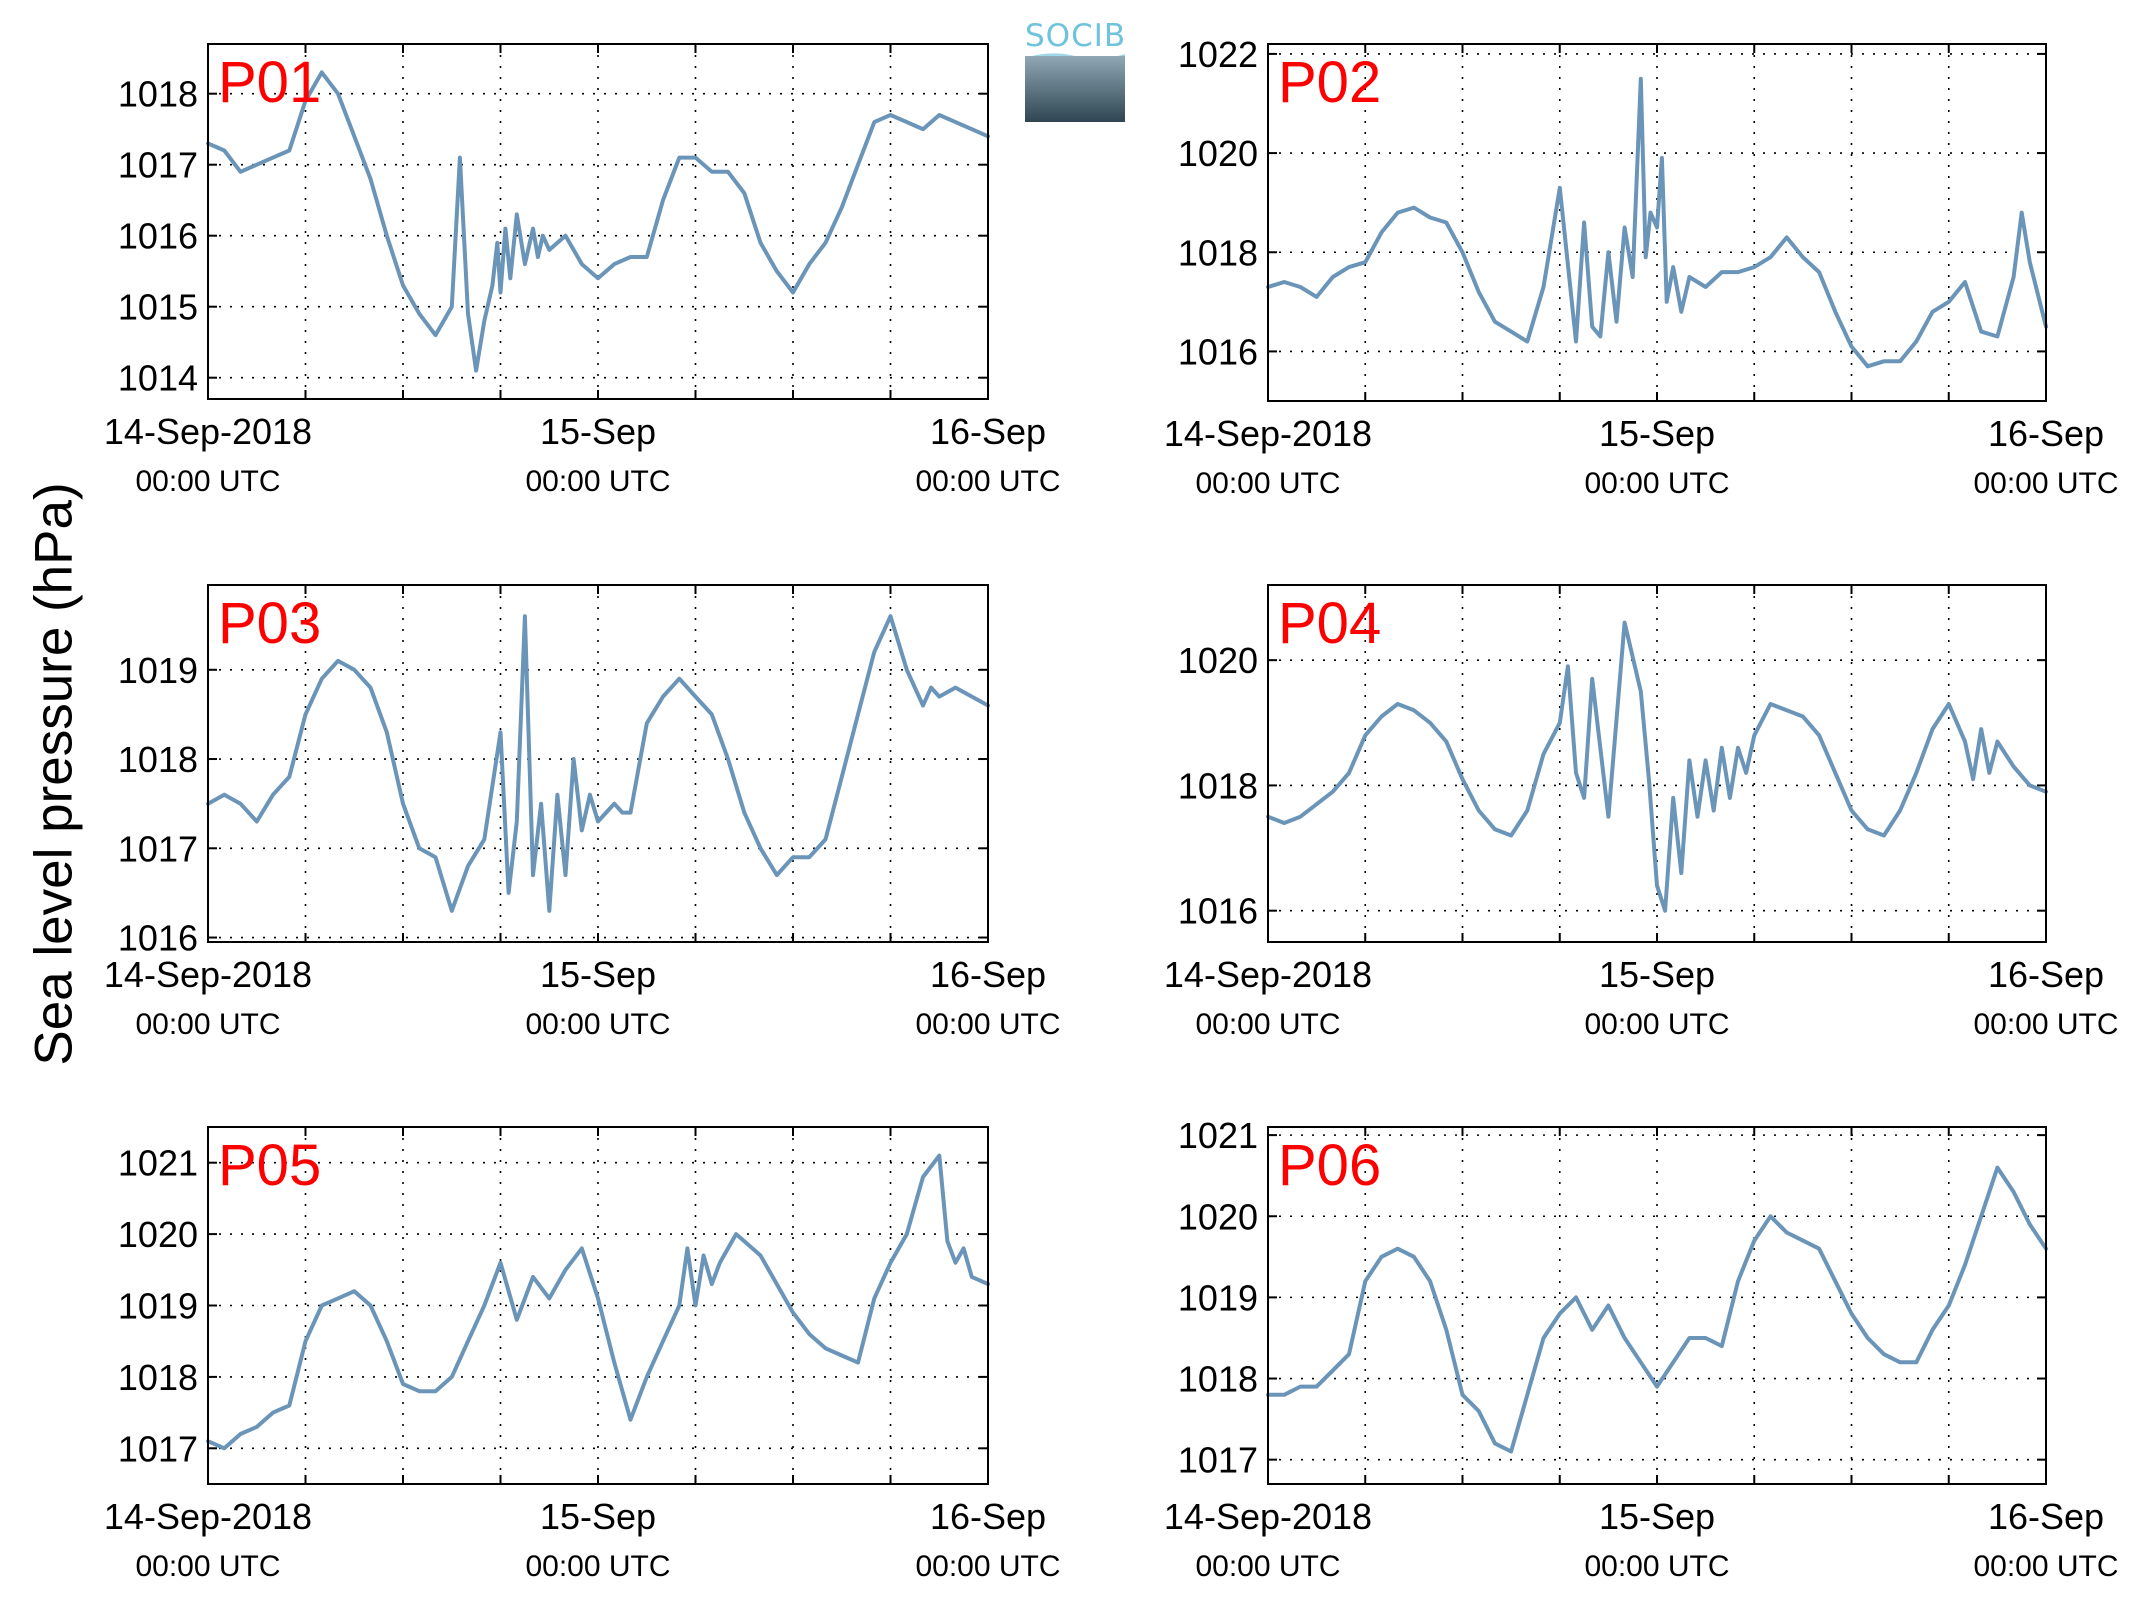 This screenshot has width=2133, height=1608. Describe the element at coordinates (269, 1165) in the screenshot. I see `panel-label: P05` at that location.